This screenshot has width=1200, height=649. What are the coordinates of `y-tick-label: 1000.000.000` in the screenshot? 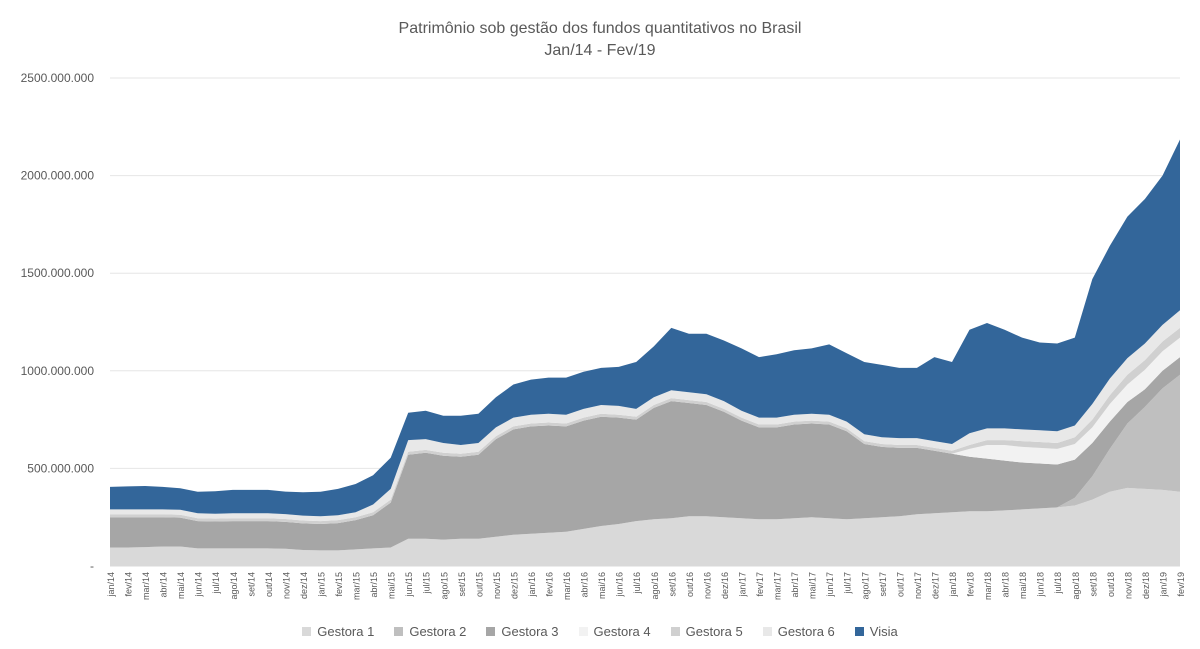 It's located at (58, 371).